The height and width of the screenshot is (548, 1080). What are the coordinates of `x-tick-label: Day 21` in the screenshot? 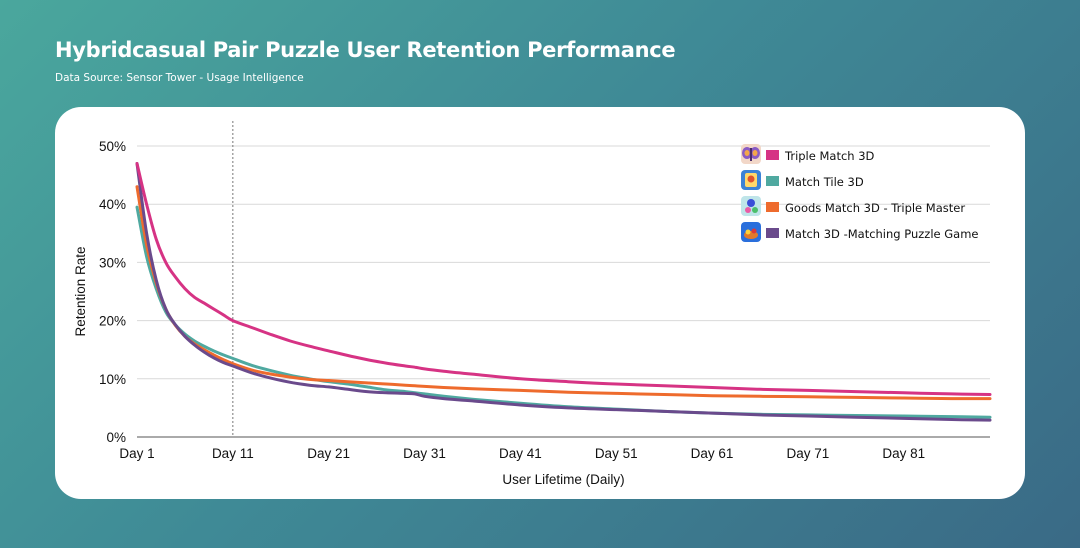 It's located at (328, 453).